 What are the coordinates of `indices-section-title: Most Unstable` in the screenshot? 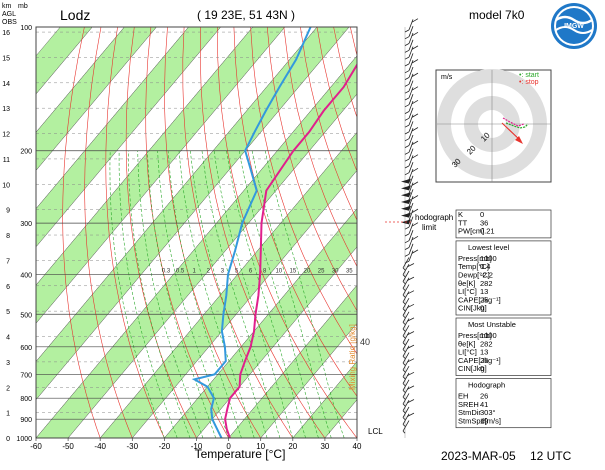 It's located at (492, 324).